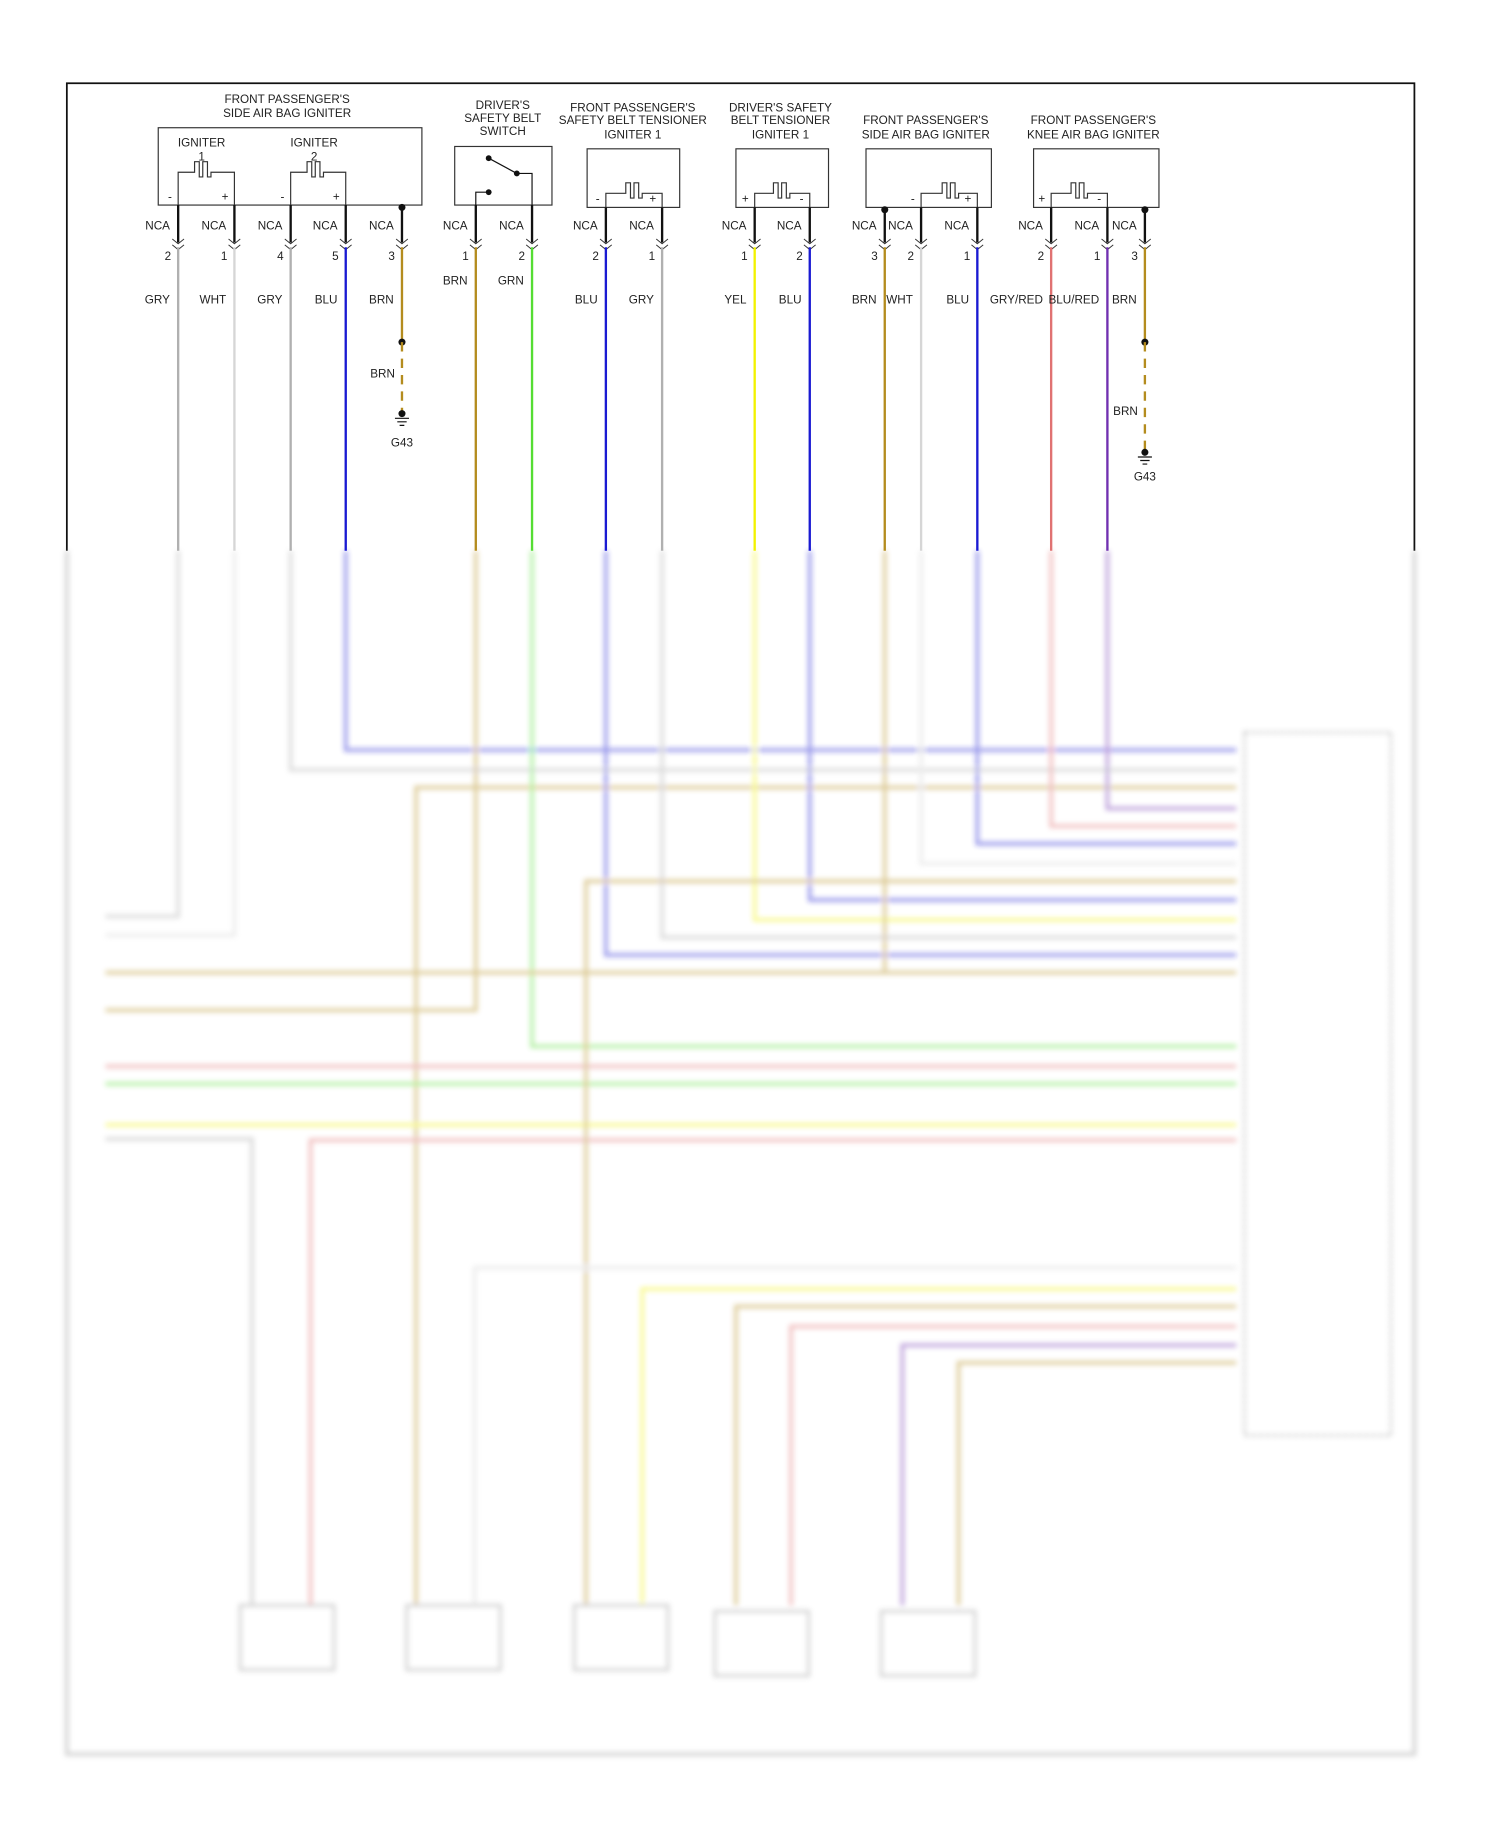 Image resolution: width=1500 pixels, height=1828 pixels. What do you see at coordinates (780, 107) in the screenshot?
I see `component-title: DRIVER'S SAFETY` at bounding box center [780, 107].